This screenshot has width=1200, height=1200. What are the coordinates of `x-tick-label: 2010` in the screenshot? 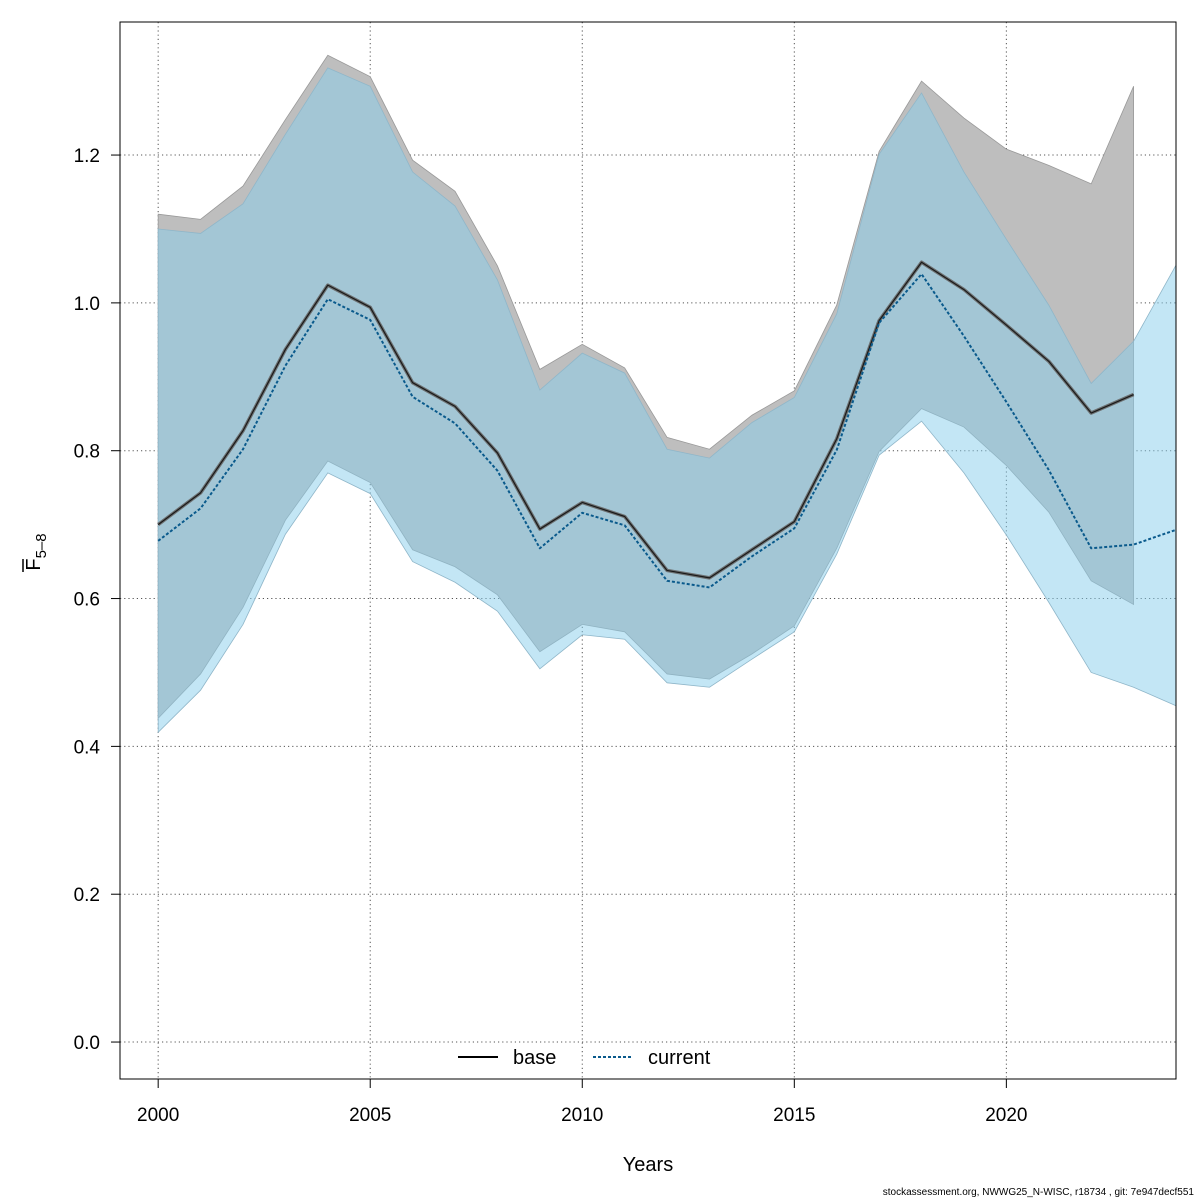 It's located at (582, 1115).